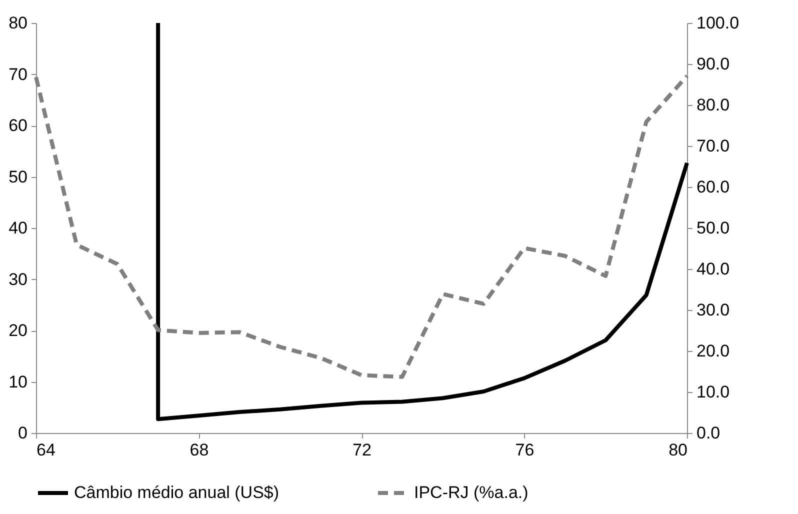 This screenshot has width=798, height=514. What do you see at coordinates (18, 23) in the screenshot?
I see `y-tick-label: 80` at bounding box center [18, 23].